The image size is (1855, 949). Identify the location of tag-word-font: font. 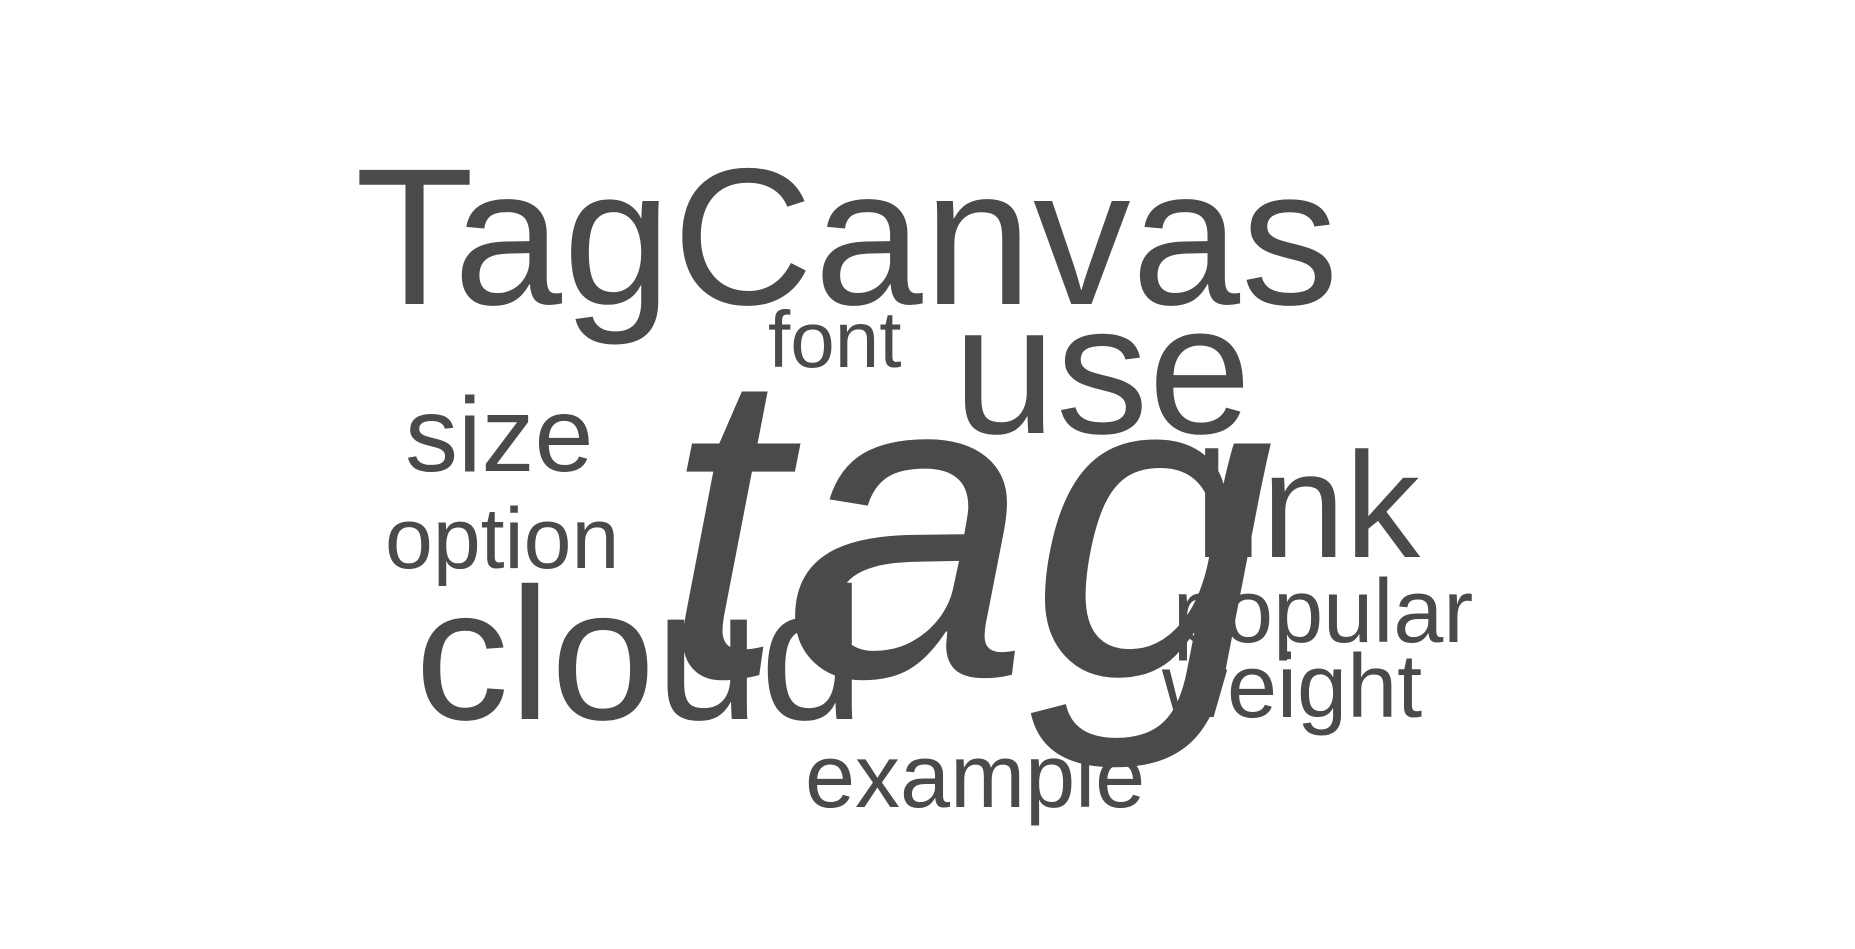
(835, 339).